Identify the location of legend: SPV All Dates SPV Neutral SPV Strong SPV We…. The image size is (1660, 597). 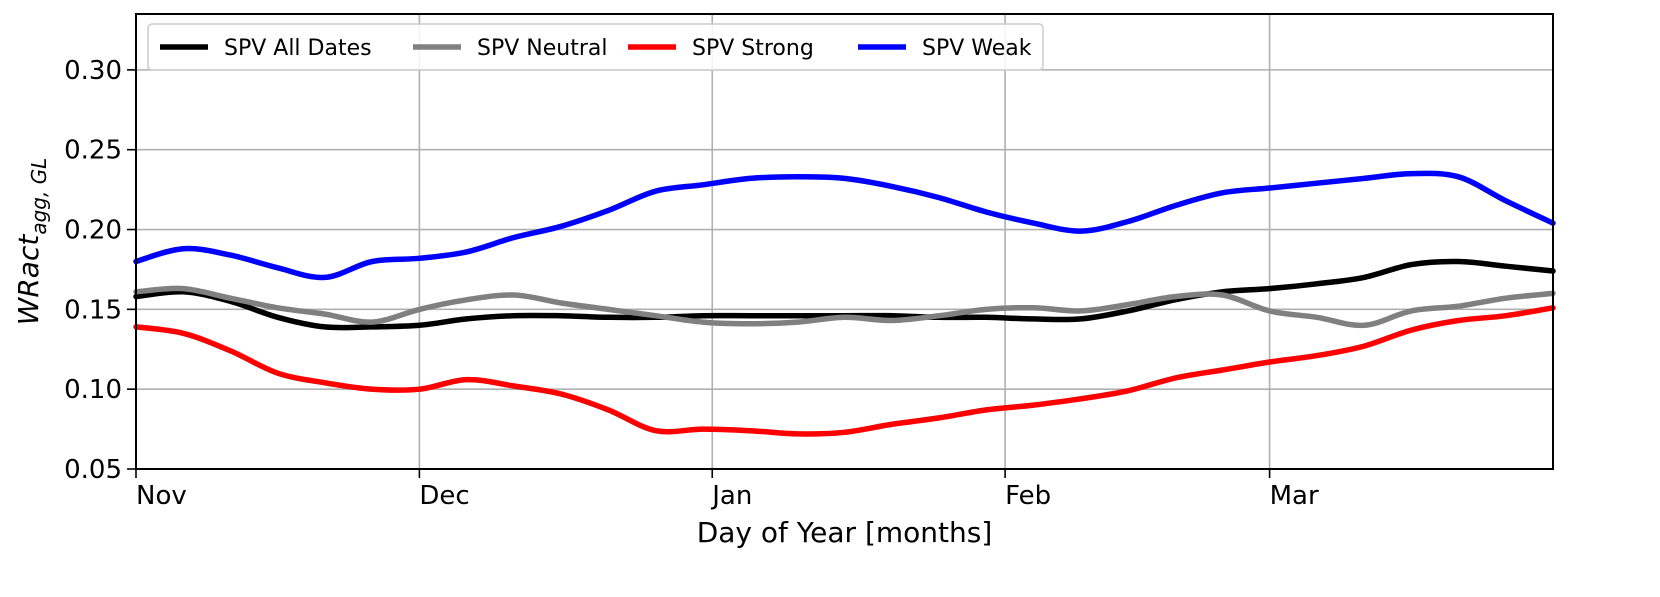
(595, 47).